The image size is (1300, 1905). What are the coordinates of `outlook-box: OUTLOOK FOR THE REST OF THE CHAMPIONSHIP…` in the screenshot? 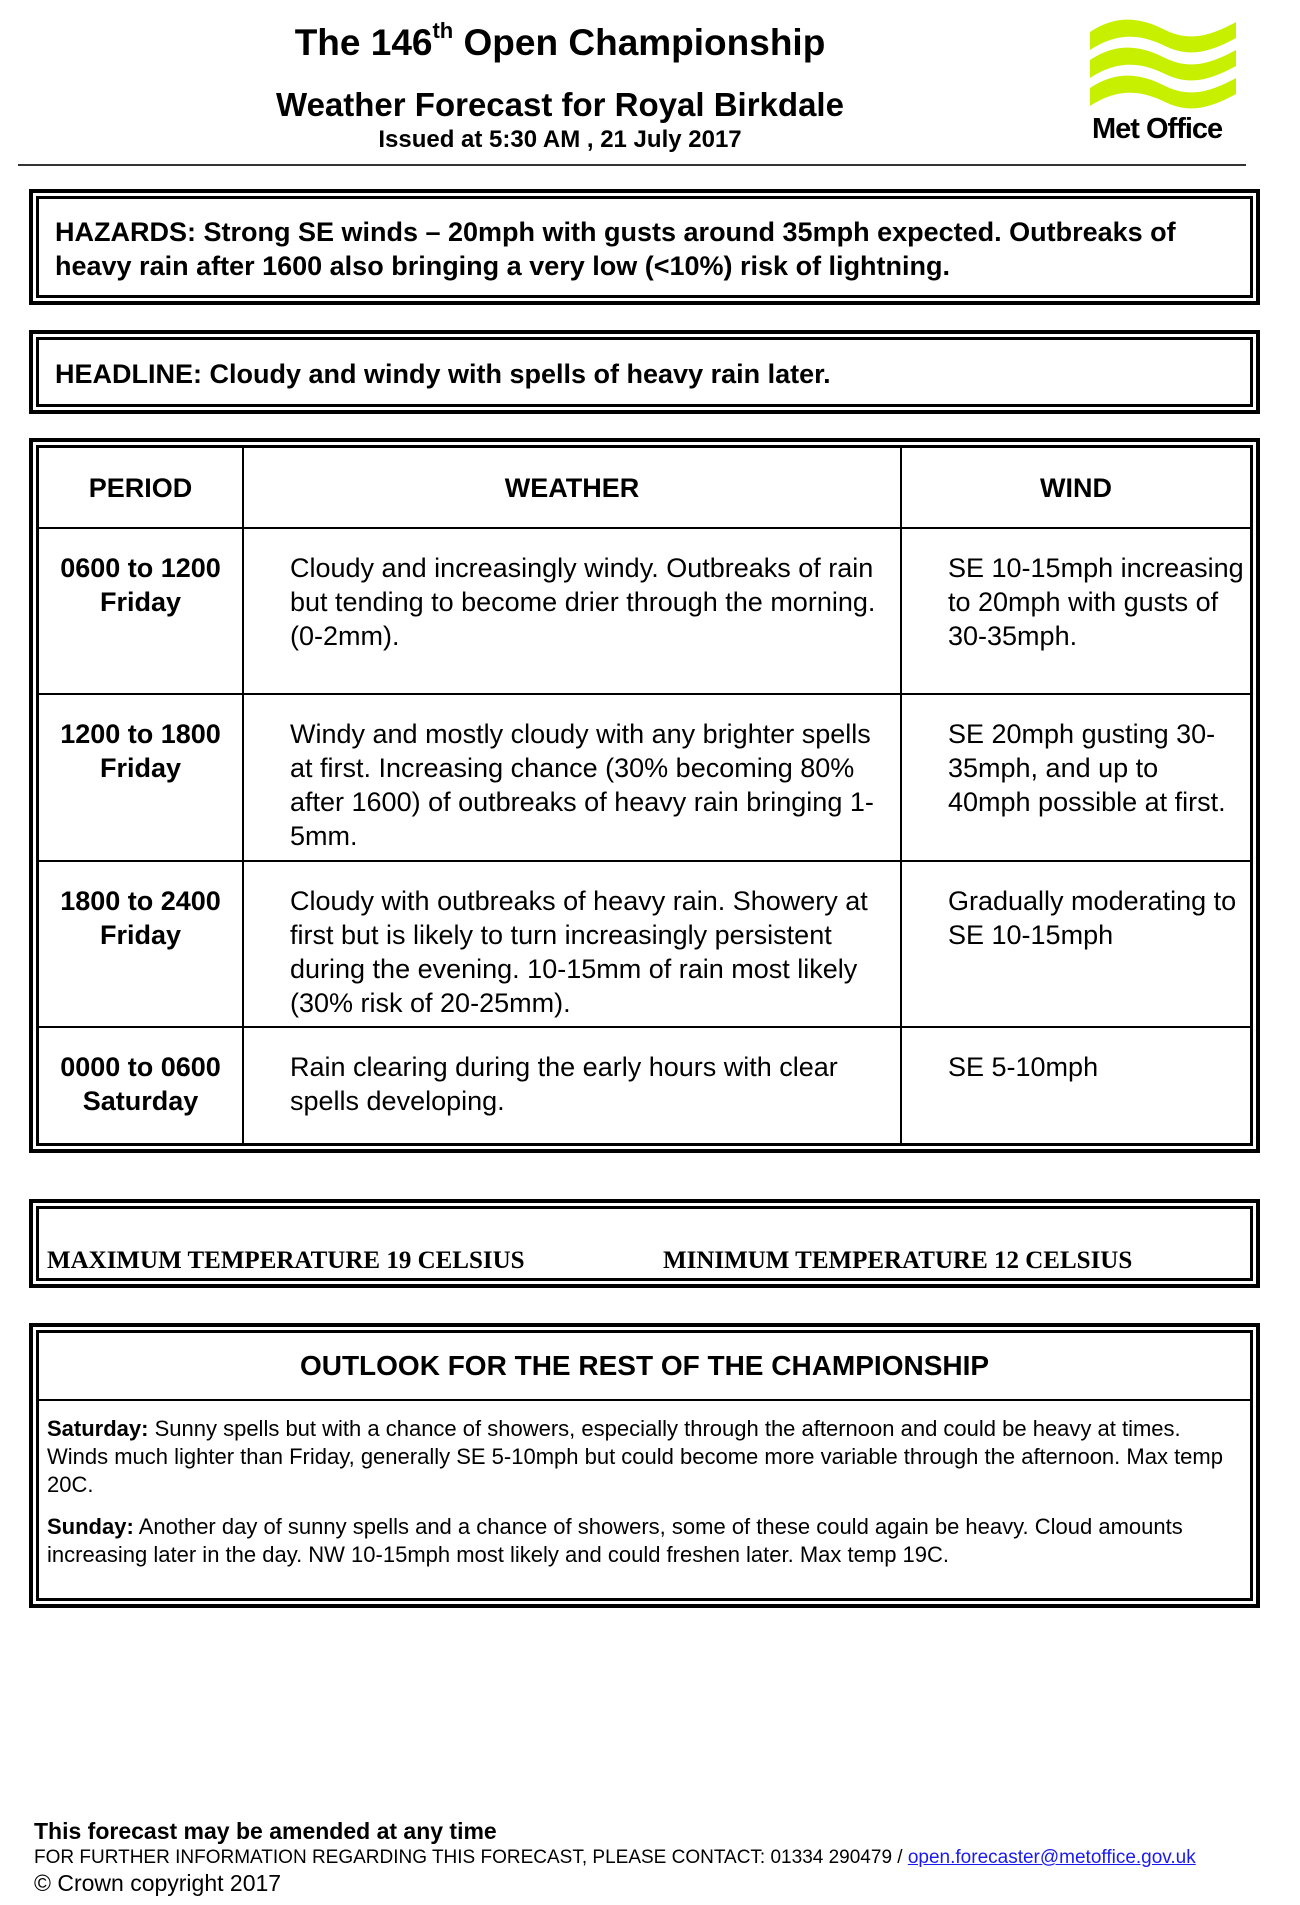 It's located at (644, 1465).